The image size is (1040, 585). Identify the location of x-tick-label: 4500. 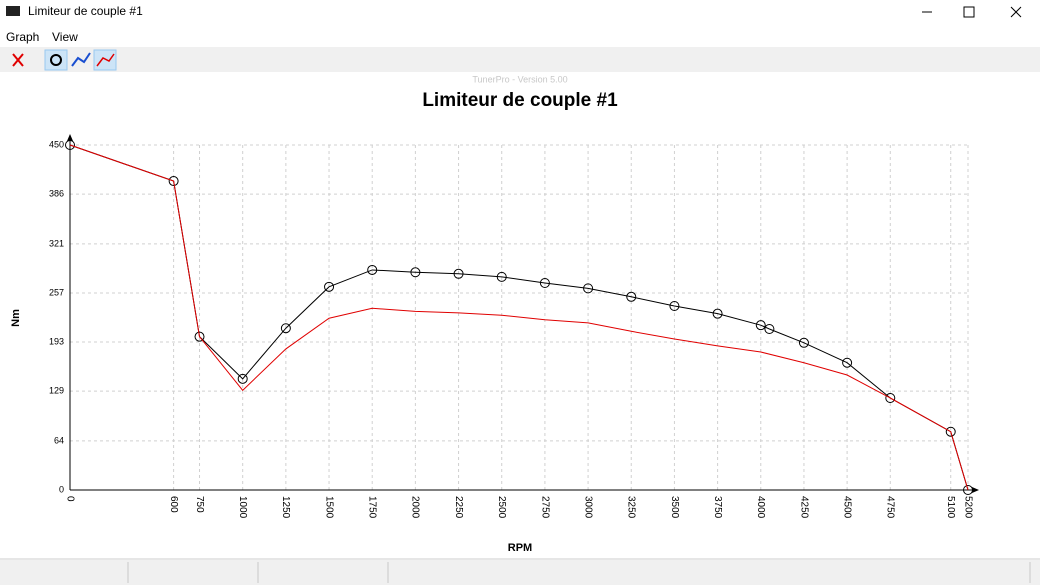
(846, 507).